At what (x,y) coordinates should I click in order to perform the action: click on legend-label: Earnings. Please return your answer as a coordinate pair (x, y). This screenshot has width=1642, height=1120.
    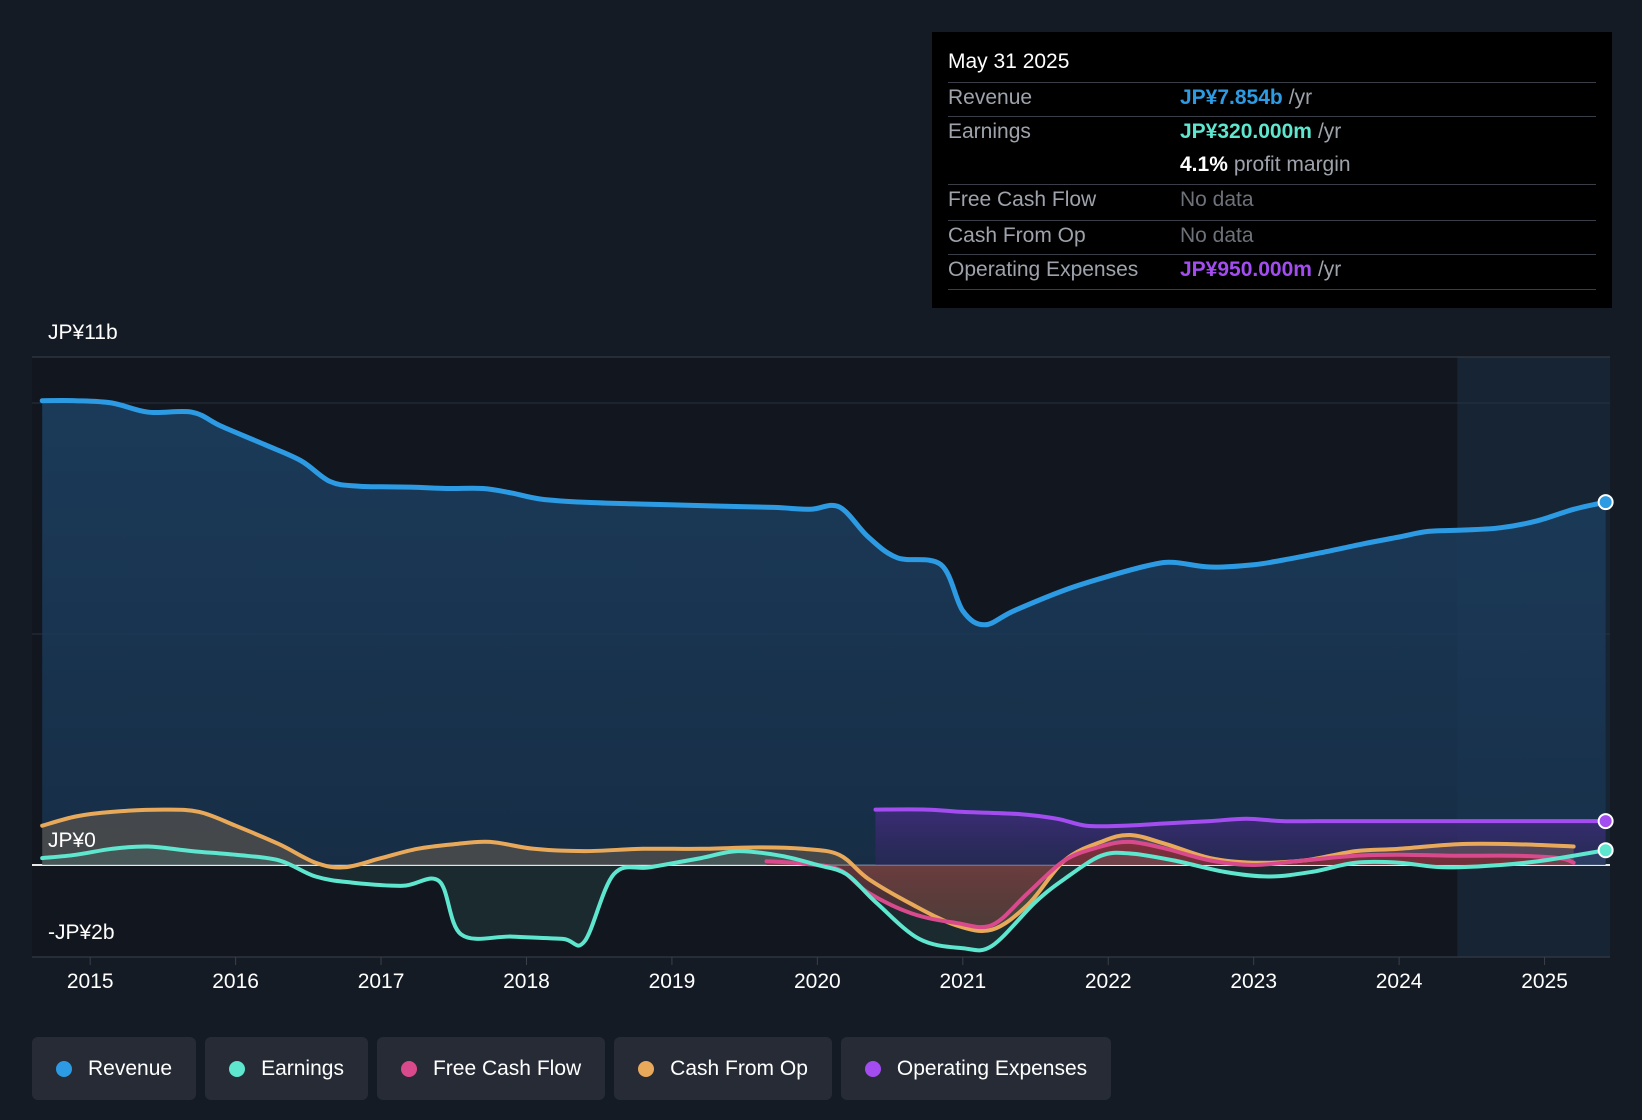
    Looking at the image, I should click on (302, 1068).